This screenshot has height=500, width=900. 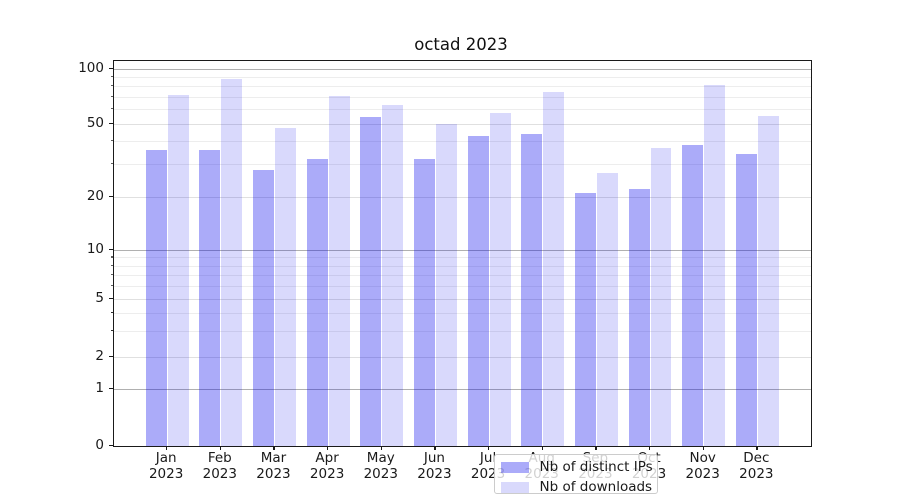 What do you see at coordinates (99, 445) in the screenshot?
I see `y-tick-label: 0` at bounding box center [99, 445].